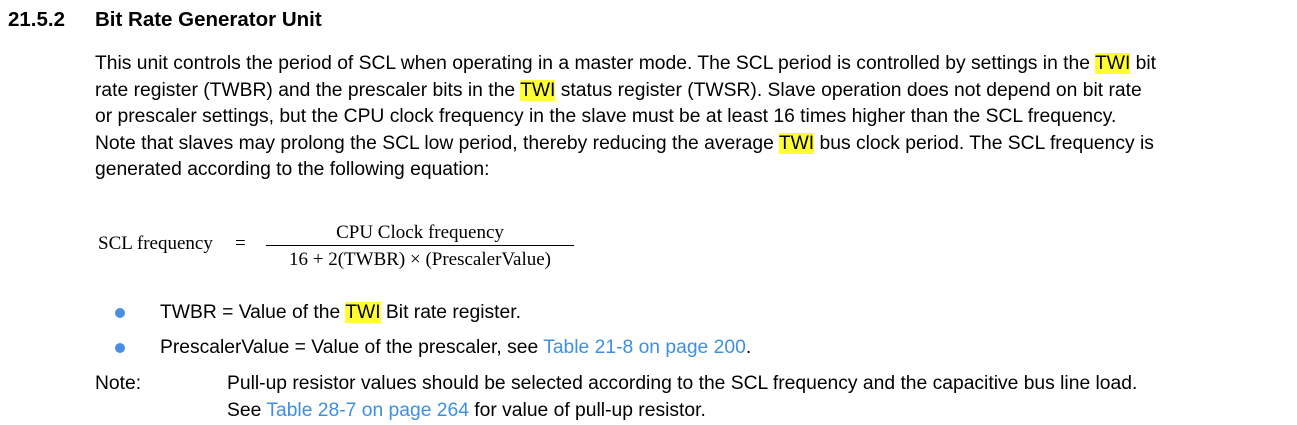  What do you see at coordinates (118, 383) in the screenshot?
I see `note-label: Note:` at bounding box center [118, 383].